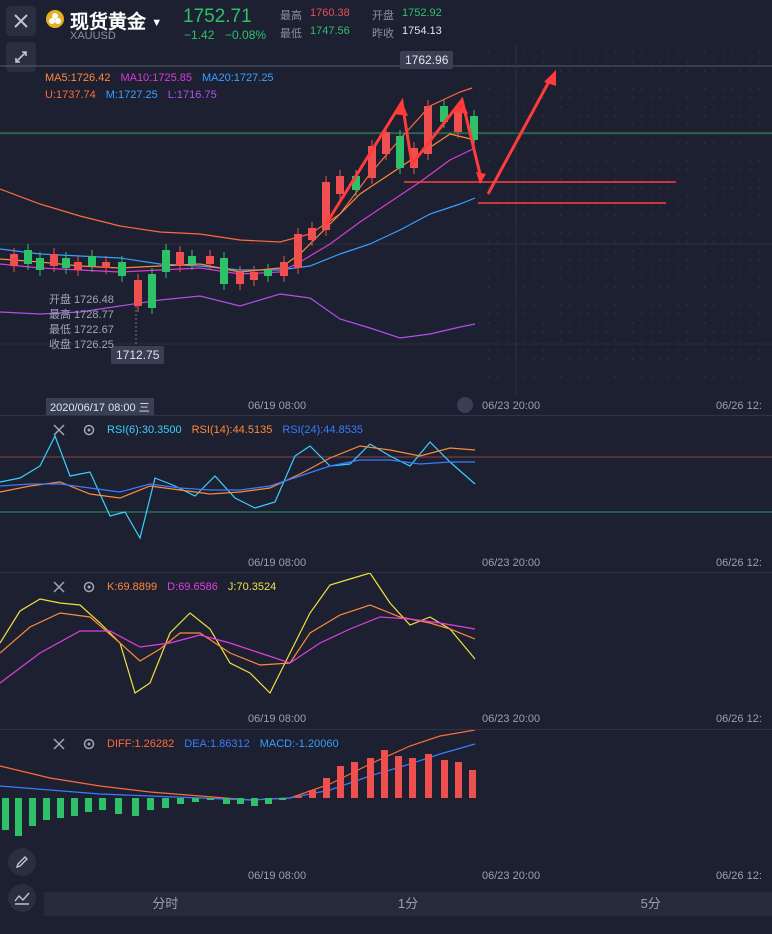  Describe the element at coordinates (89, 587) in the screenshot. I see `kdj-settings-button` at that location.